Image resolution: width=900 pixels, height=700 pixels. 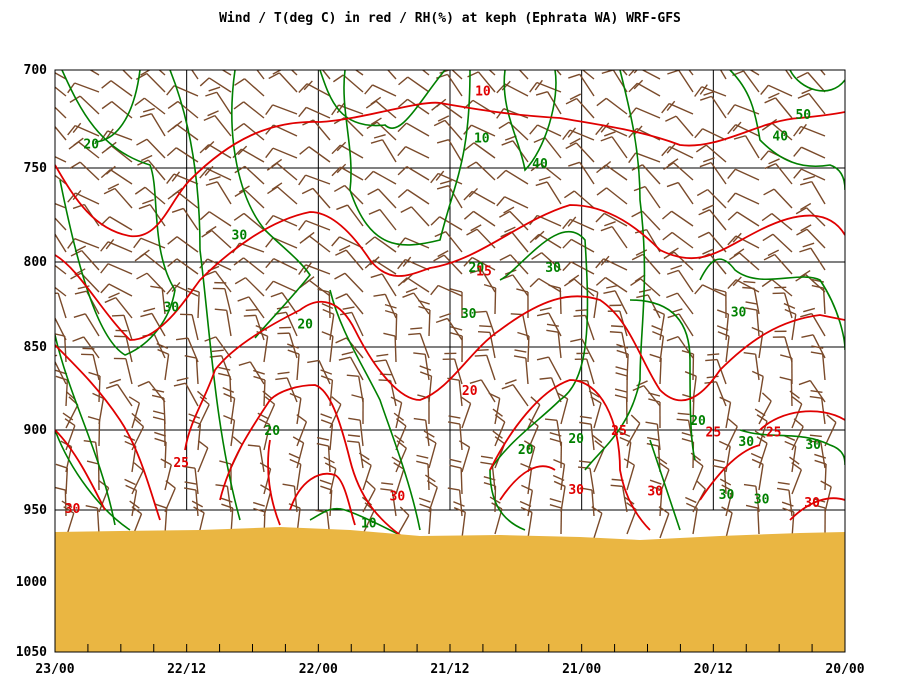 I want to click on rh-contour-label: 40, so click(x=540, y=164).